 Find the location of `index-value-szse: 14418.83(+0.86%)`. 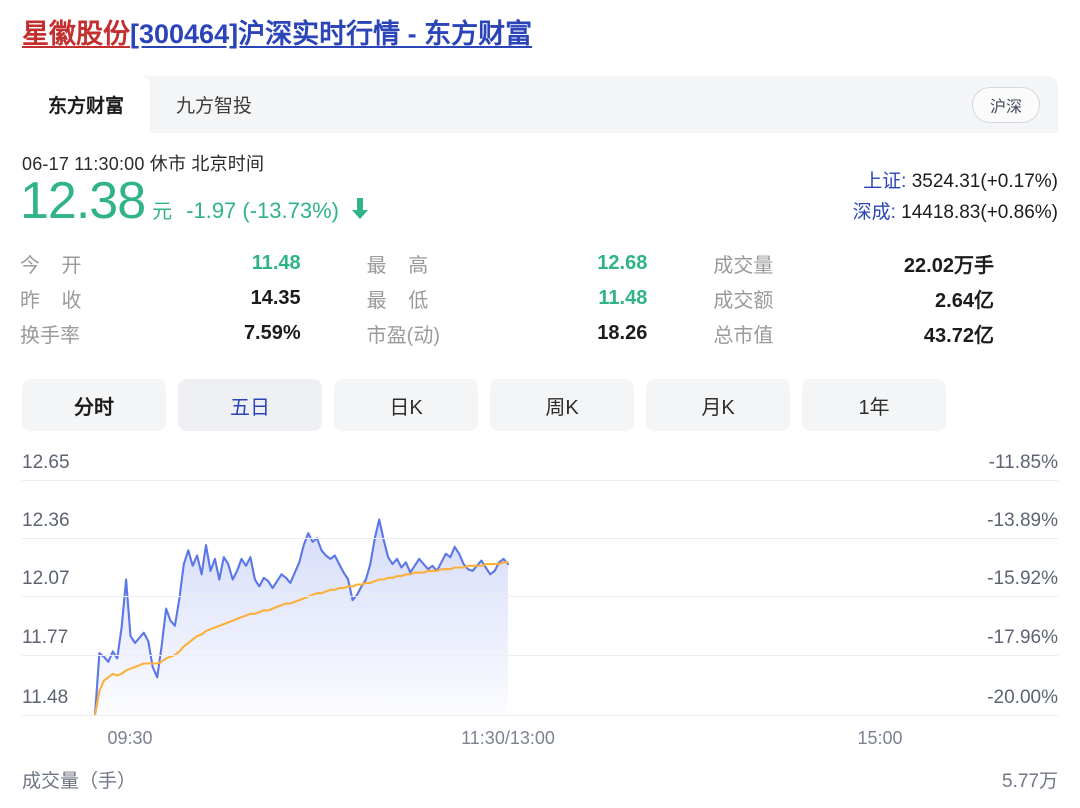

index-value-szse: 14418.83(+0.86%) is located at coordinates (979, 212).